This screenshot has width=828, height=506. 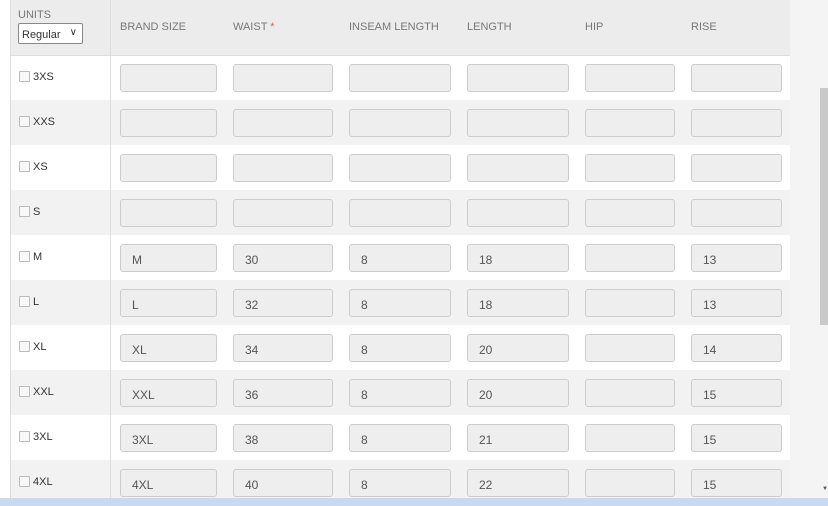 I want to click on brand-size-input: 3XL, so click(x=168, y=438).